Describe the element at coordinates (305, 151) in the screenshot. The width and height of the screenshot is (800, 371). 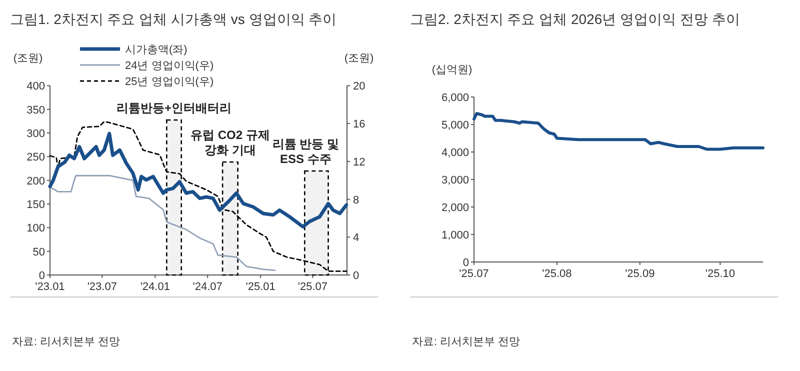
I see `band-label: 리튬 반등 및 ESS 수주` at that location.